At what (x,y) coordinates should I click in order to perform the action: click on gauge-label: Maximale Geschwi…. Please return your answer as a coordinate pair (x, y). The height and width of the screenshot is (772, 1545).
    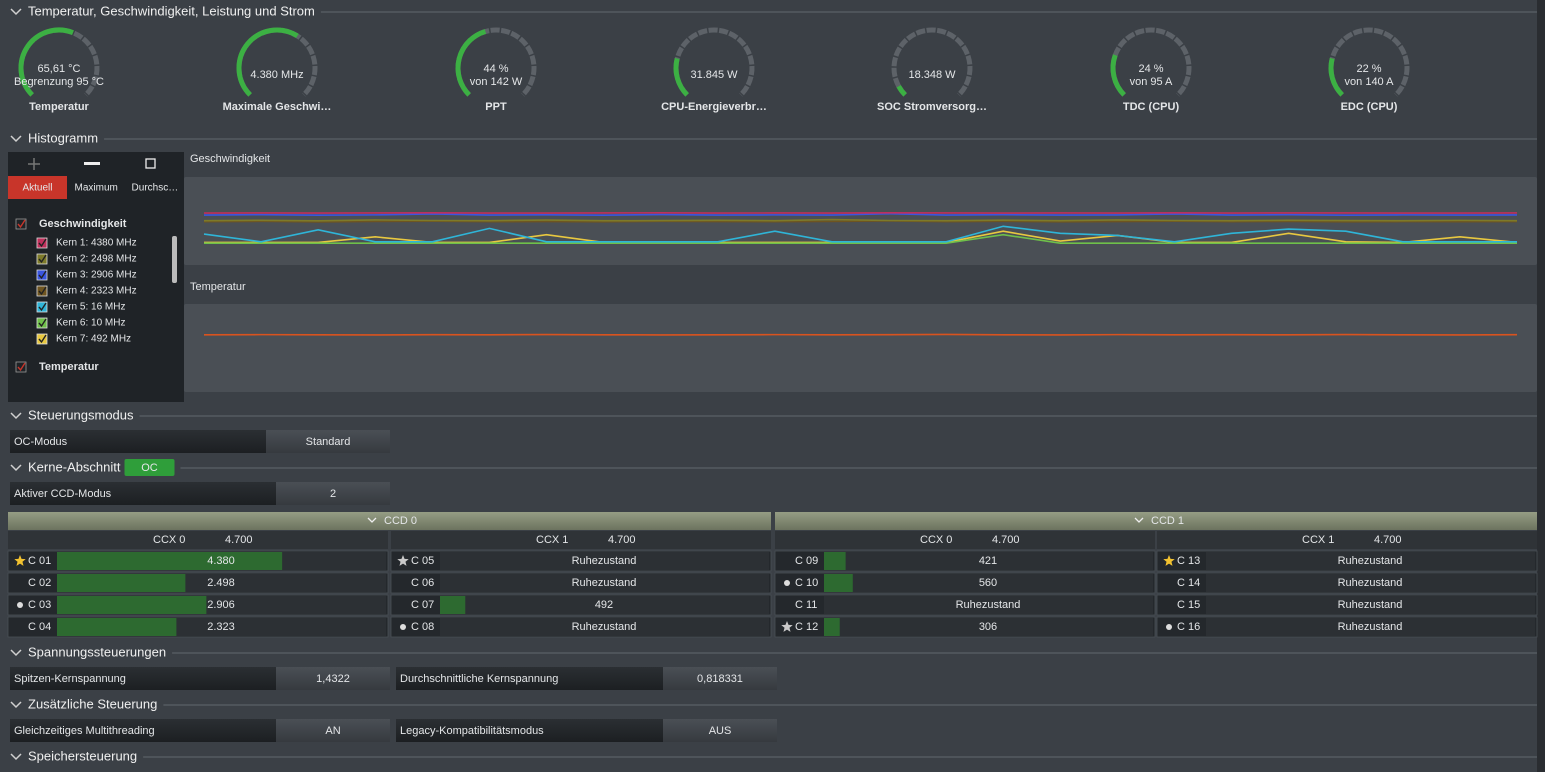
    Looking at the image, I should click on (277, 107).